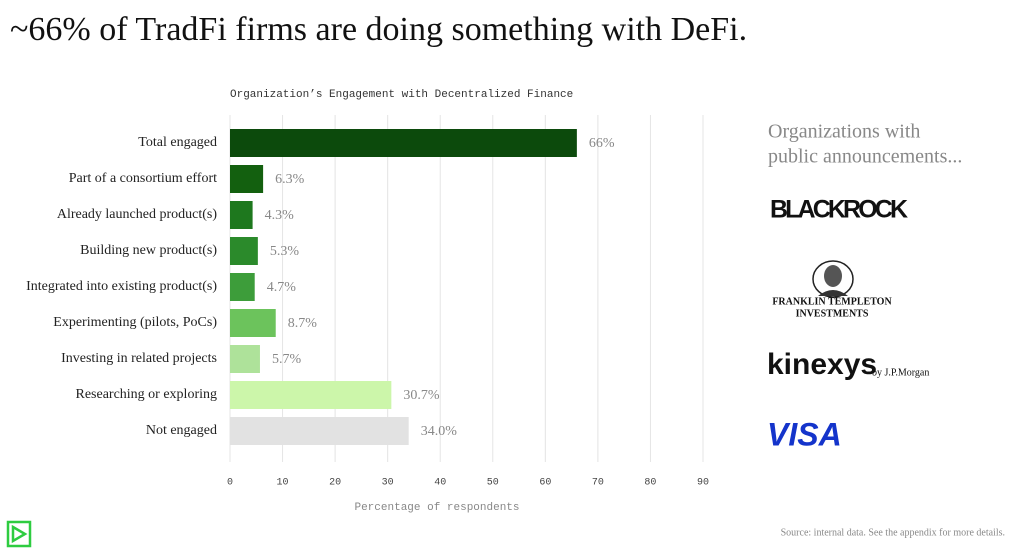  I want to click on x-tick-label: 0, so click(230, 483).